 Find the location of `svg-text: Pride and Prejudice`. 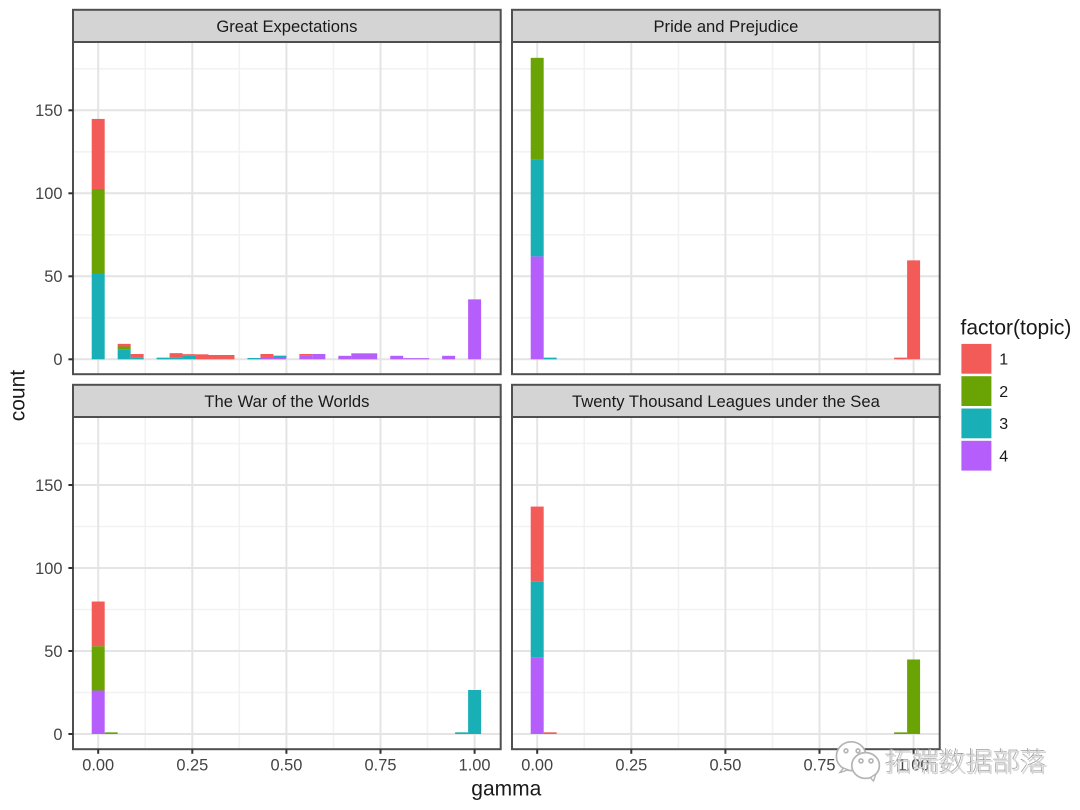

svg-text: Pride and Prejudice is located at coordinates (725, 26).